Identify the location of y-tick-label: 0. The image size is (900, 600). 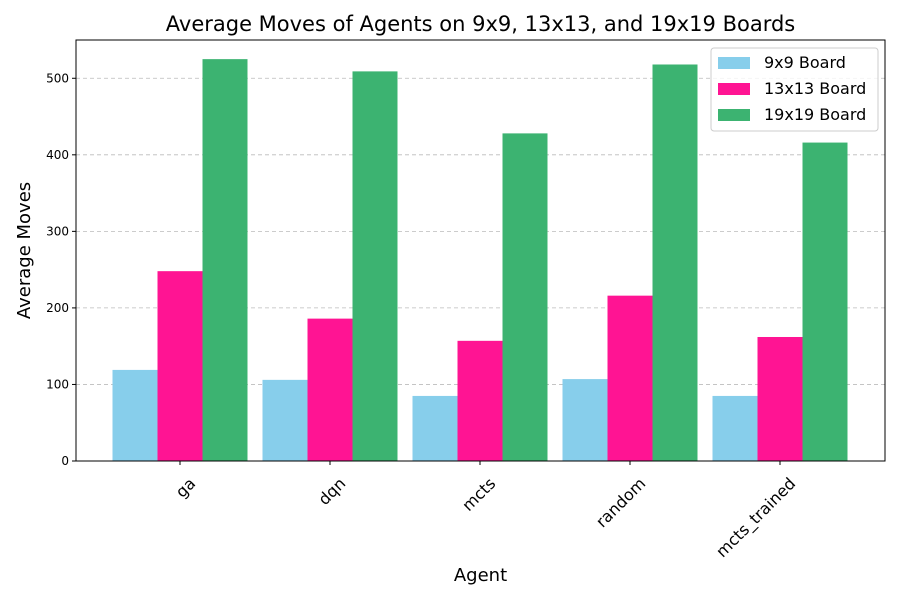
(65, 461).